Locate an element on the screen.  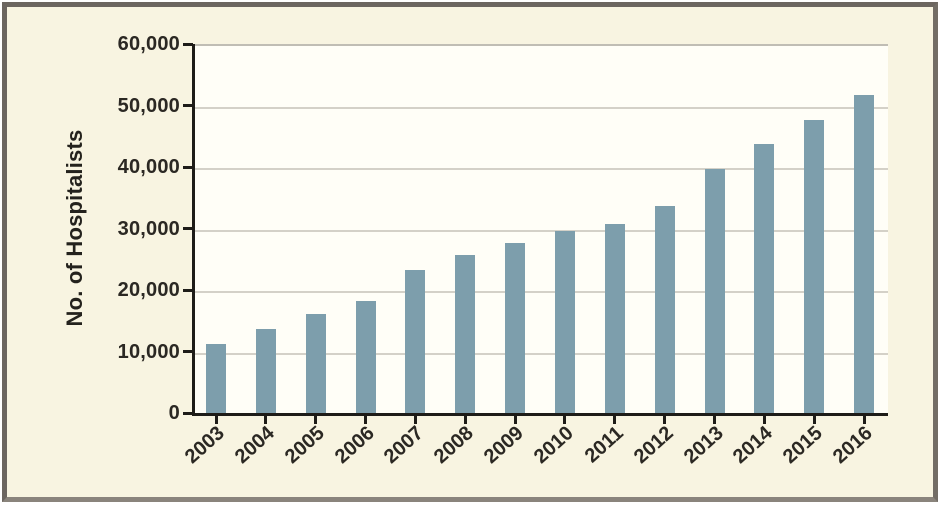
bar-2008 is located at coordinates (465, 335).